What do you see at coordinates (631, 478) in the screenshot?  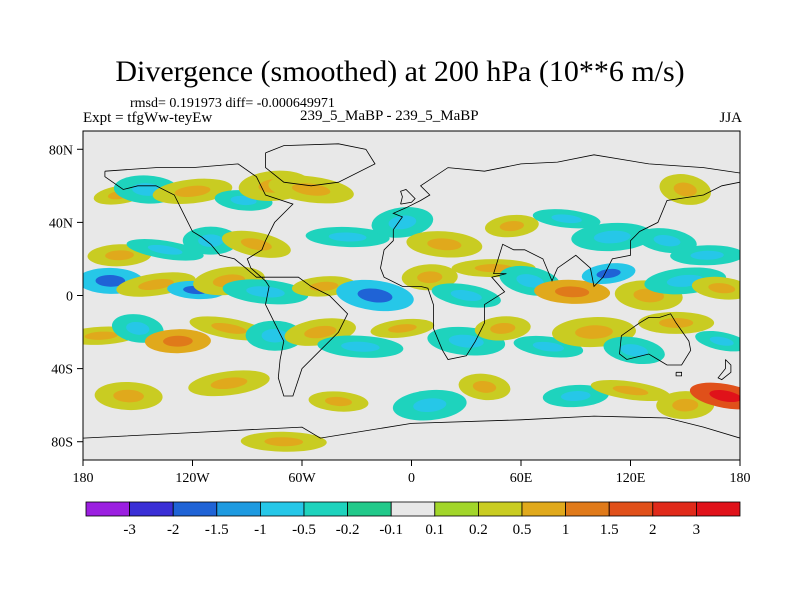 I see `x-tick-label: 120E` at bounding box center [631, 478].